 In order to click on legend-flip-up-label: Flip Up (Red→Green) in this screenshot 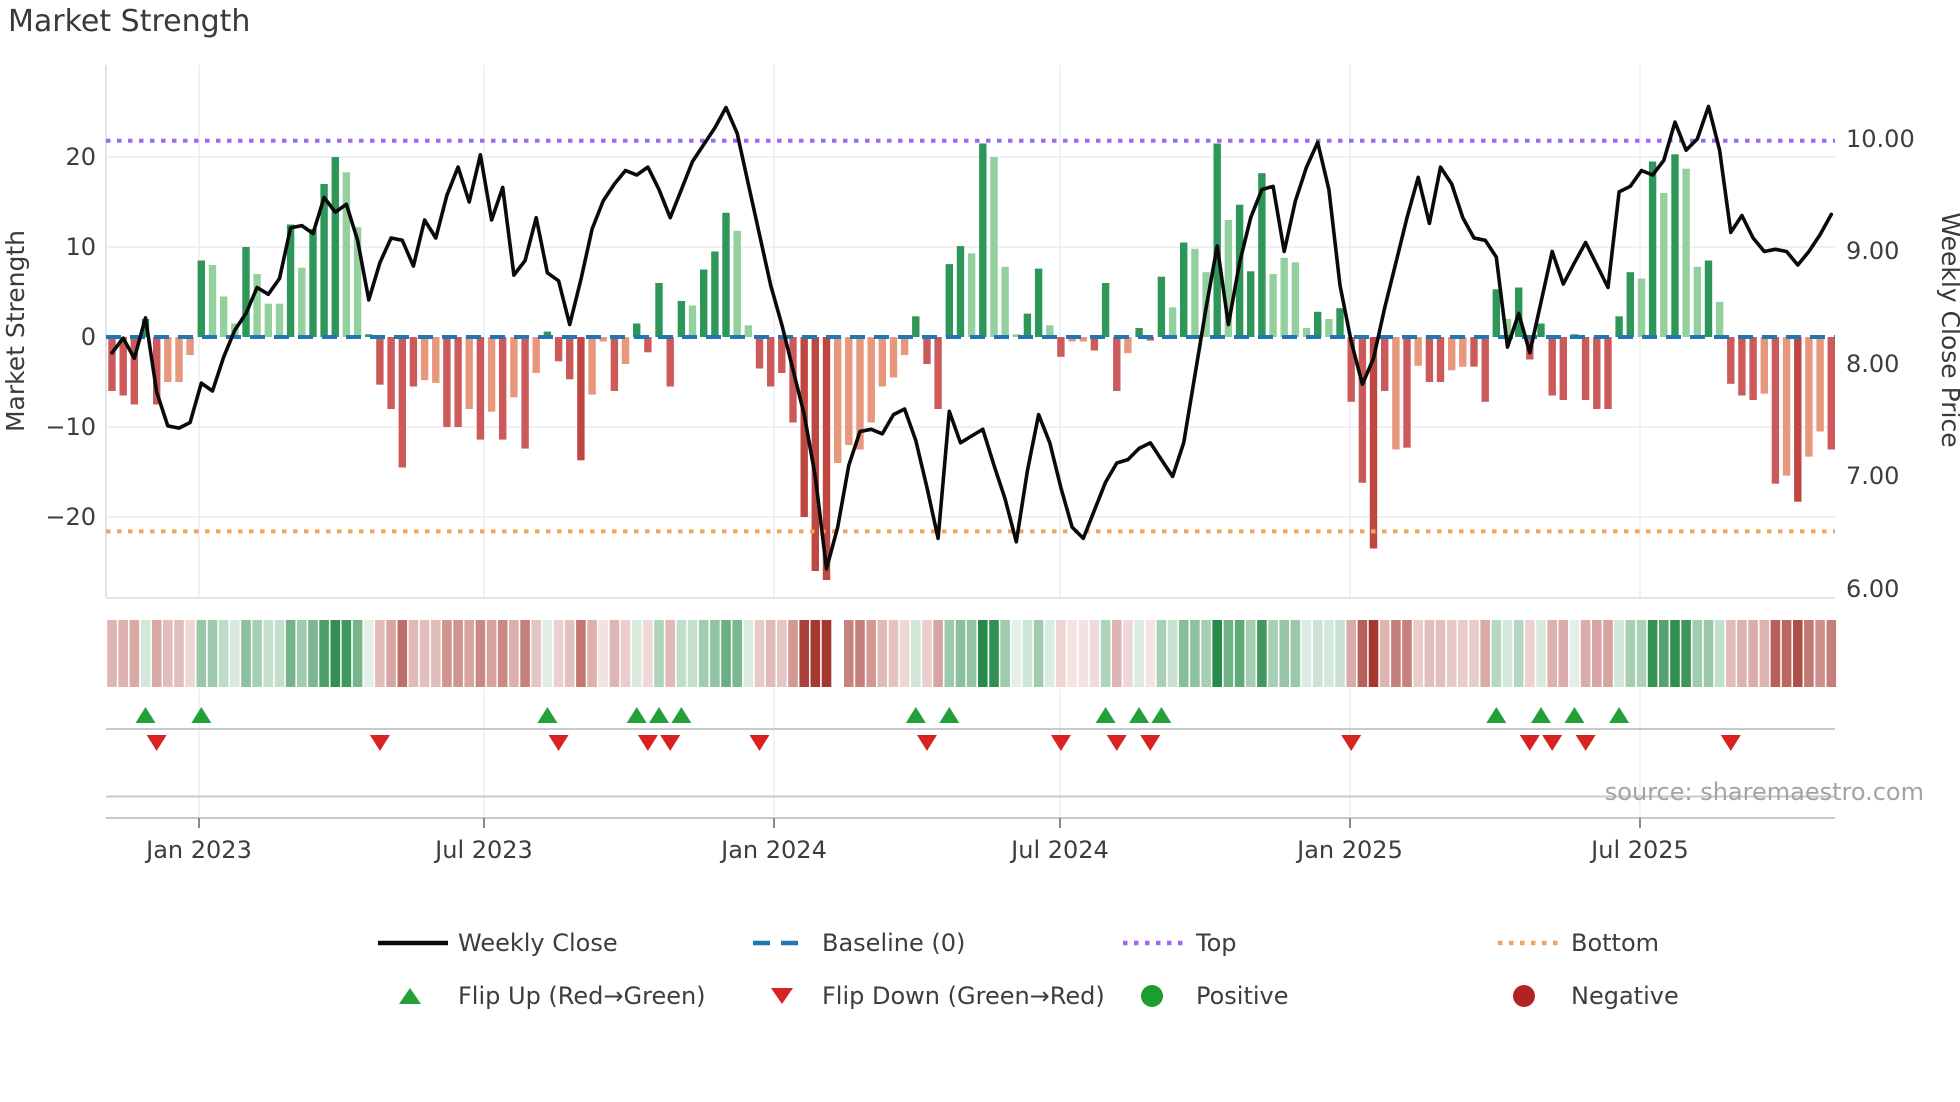, I will do `click(582, 996)`.